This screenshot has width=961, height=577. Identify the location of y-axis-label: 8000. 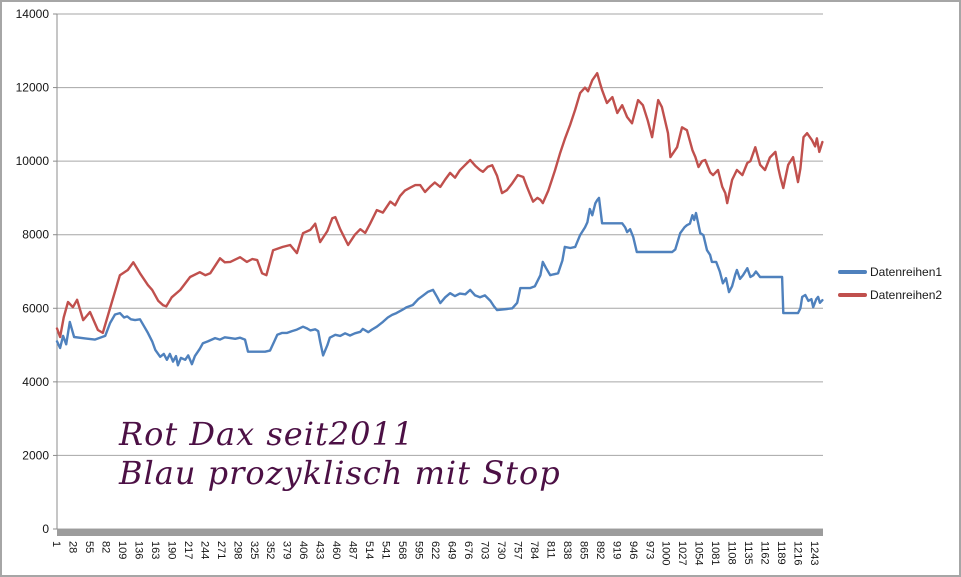
(35, 235).